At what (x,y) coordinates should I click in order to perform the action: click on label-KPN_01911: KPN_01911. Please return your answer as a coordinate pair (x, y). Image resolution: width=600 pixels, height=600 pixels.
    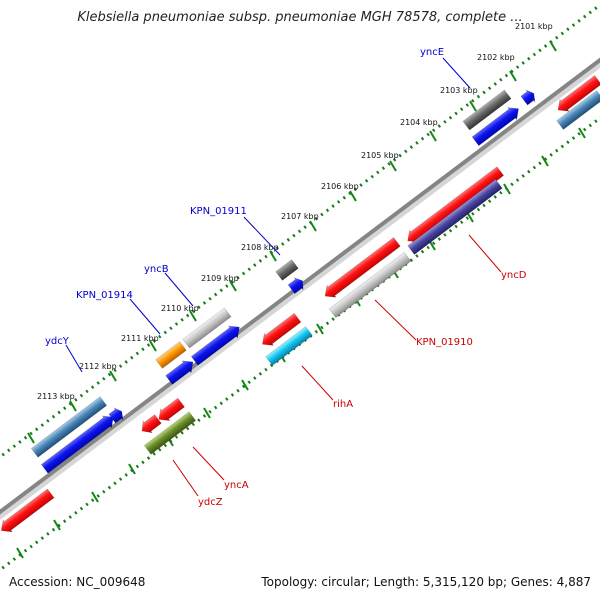
    Looking at the image, I should click on (218, 211).